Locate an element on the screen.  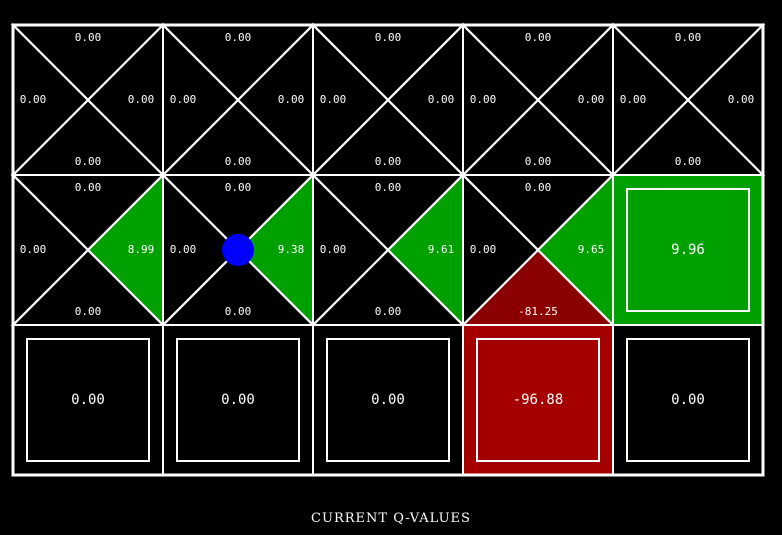
q-value-east: 9.38 is located at coordinates (291, 249).